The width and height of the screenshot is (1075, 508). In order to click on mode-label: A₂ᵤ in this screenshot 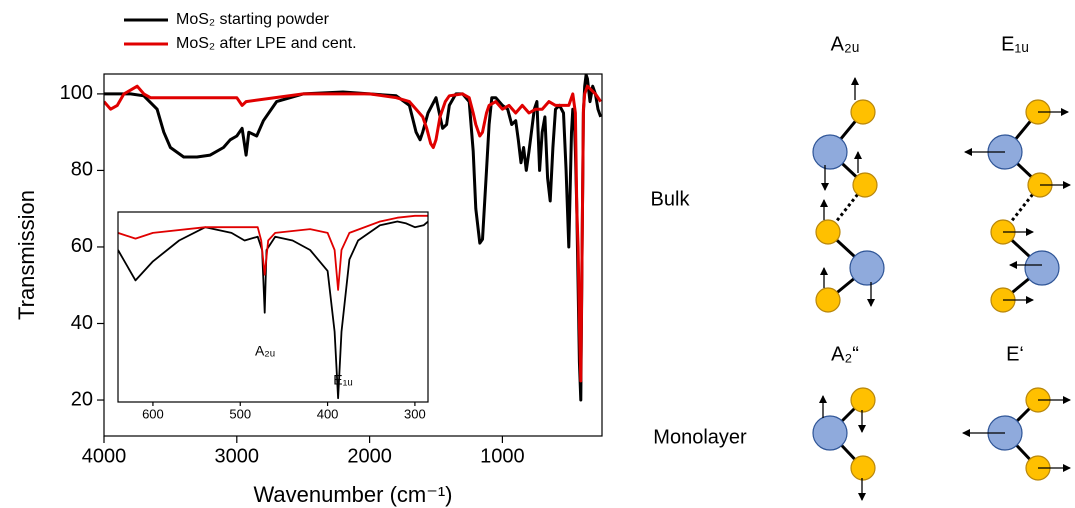, I will do `click(845, 44)`.